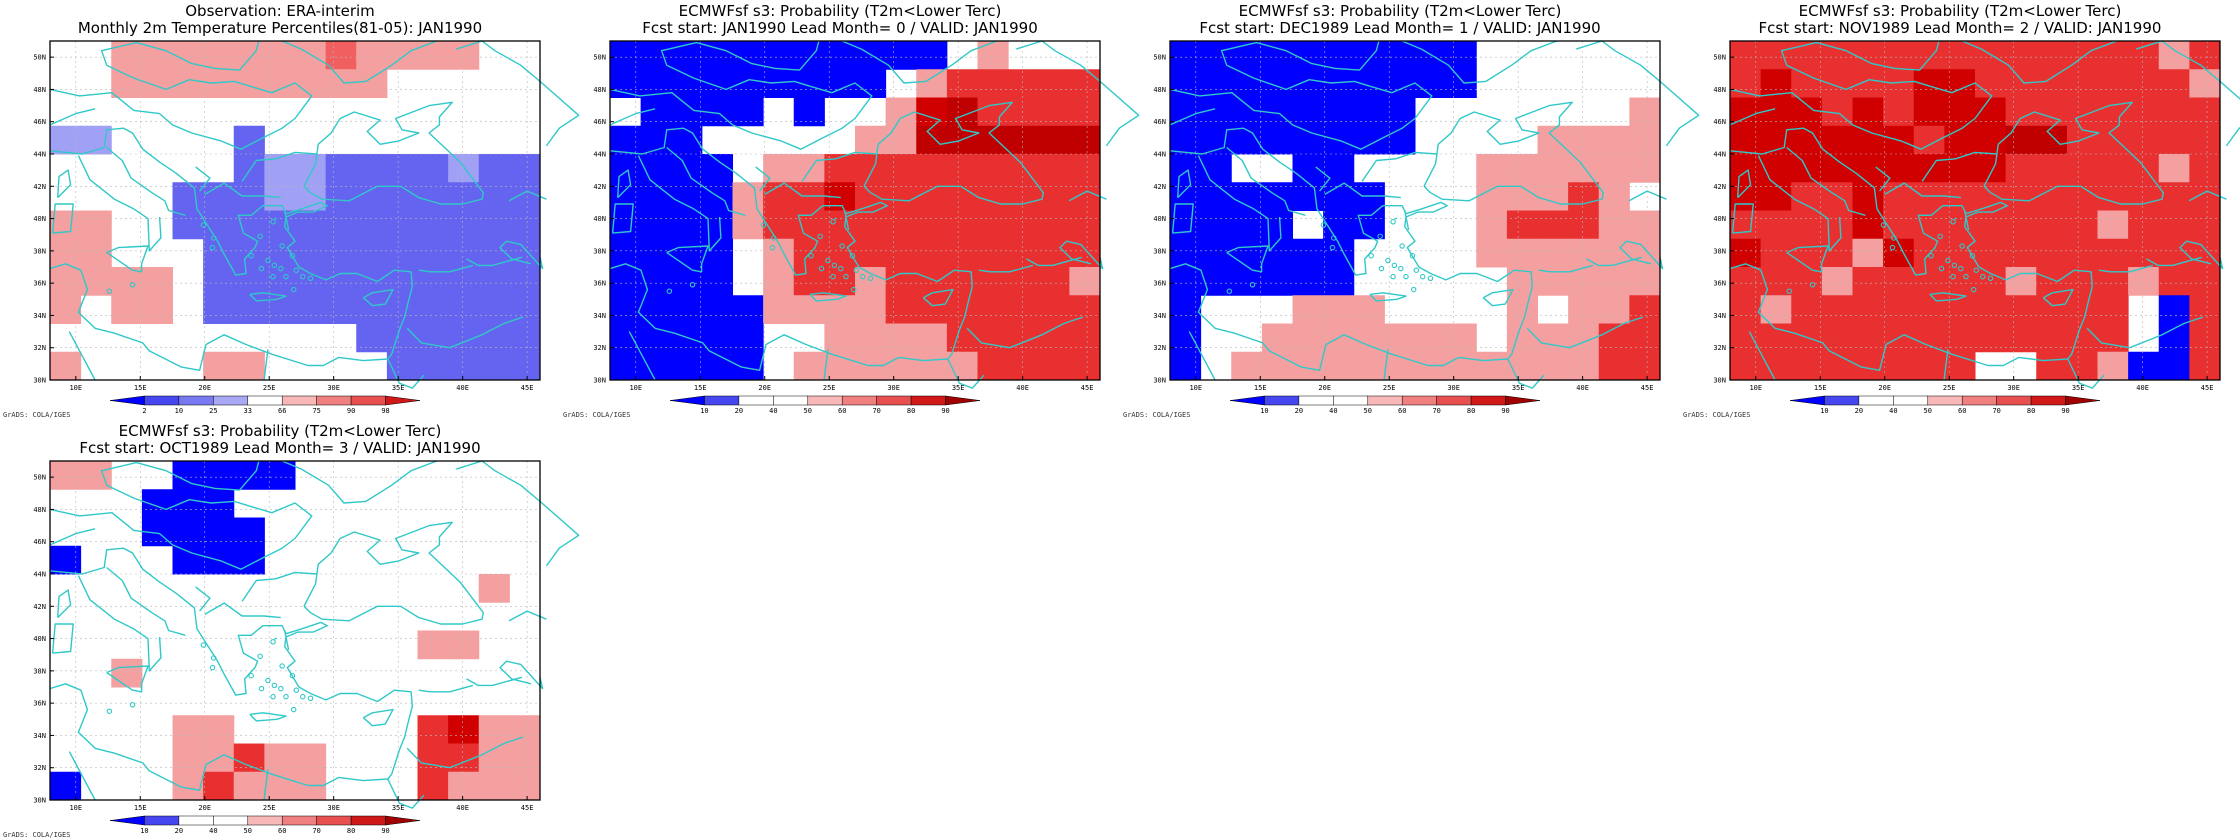 The height and width of the screenshot is (840, 2240). I want to click on grads-credit: GrADS: COLA/IGES, so click(37, 415).